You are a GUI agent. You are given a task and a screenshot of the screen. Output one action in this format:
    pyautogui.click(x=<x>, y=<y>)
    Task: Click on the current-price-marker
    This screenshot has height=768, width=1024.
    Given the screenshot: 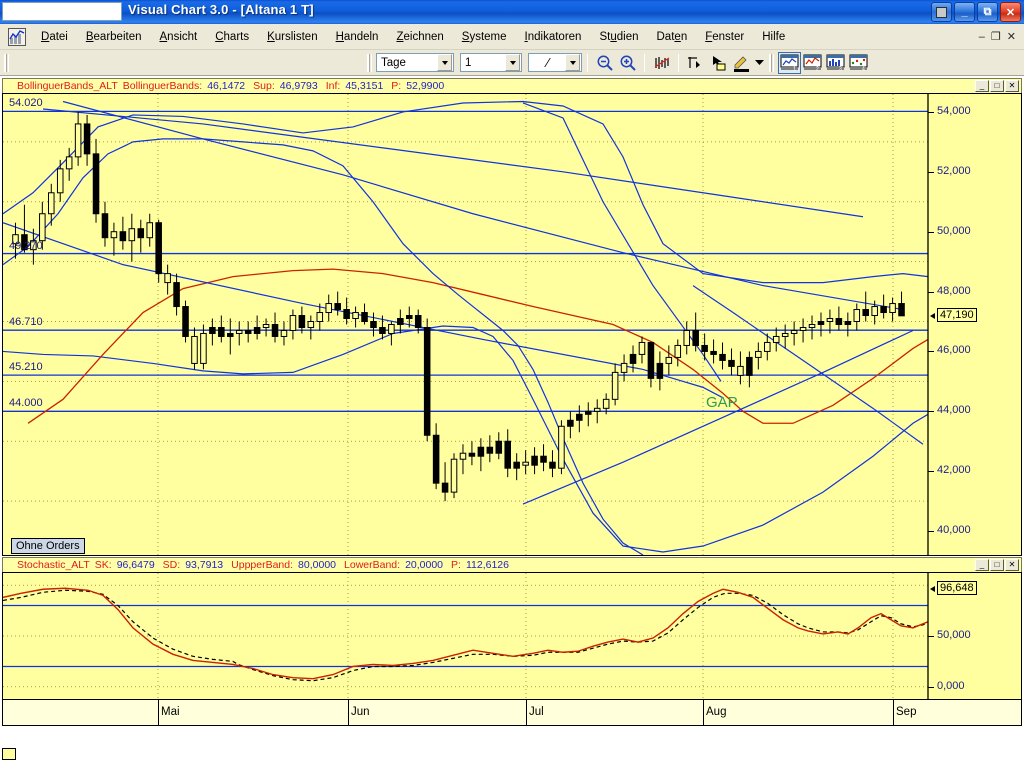 What is the action you would take?
    pyautogui.click(x=932, y=315)
    